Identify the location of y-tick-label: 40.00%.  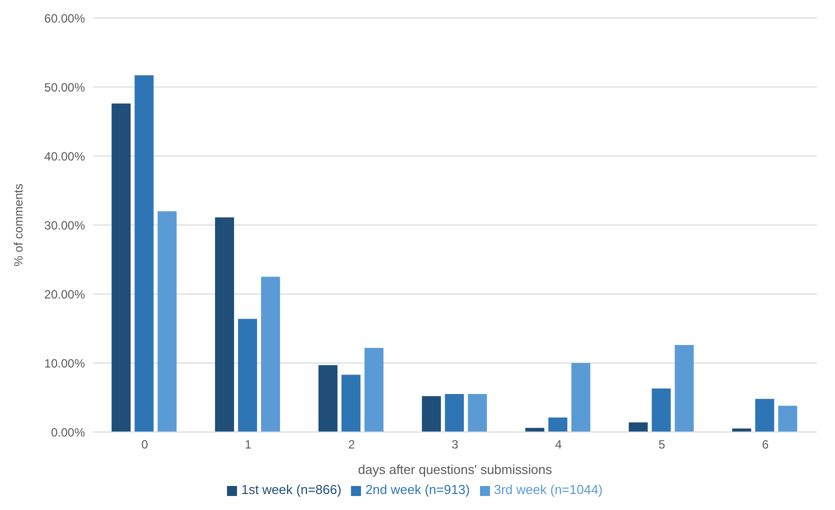
(65, 156).